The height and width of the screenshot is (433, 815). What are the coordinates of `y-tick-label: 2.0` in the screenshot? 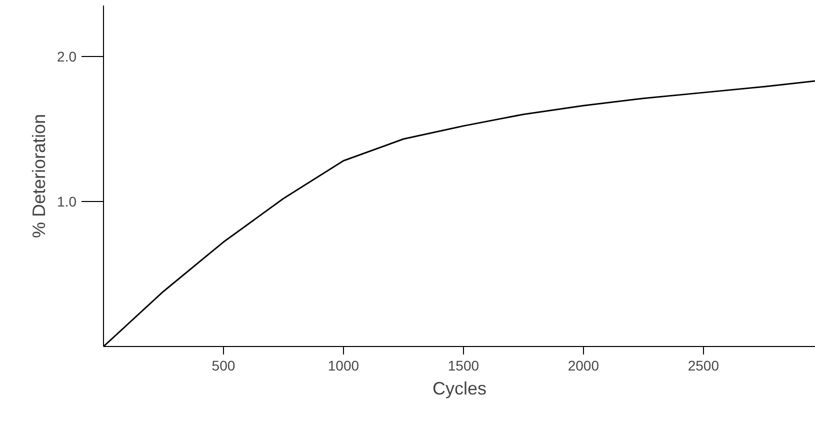 It's located at (67, 56).